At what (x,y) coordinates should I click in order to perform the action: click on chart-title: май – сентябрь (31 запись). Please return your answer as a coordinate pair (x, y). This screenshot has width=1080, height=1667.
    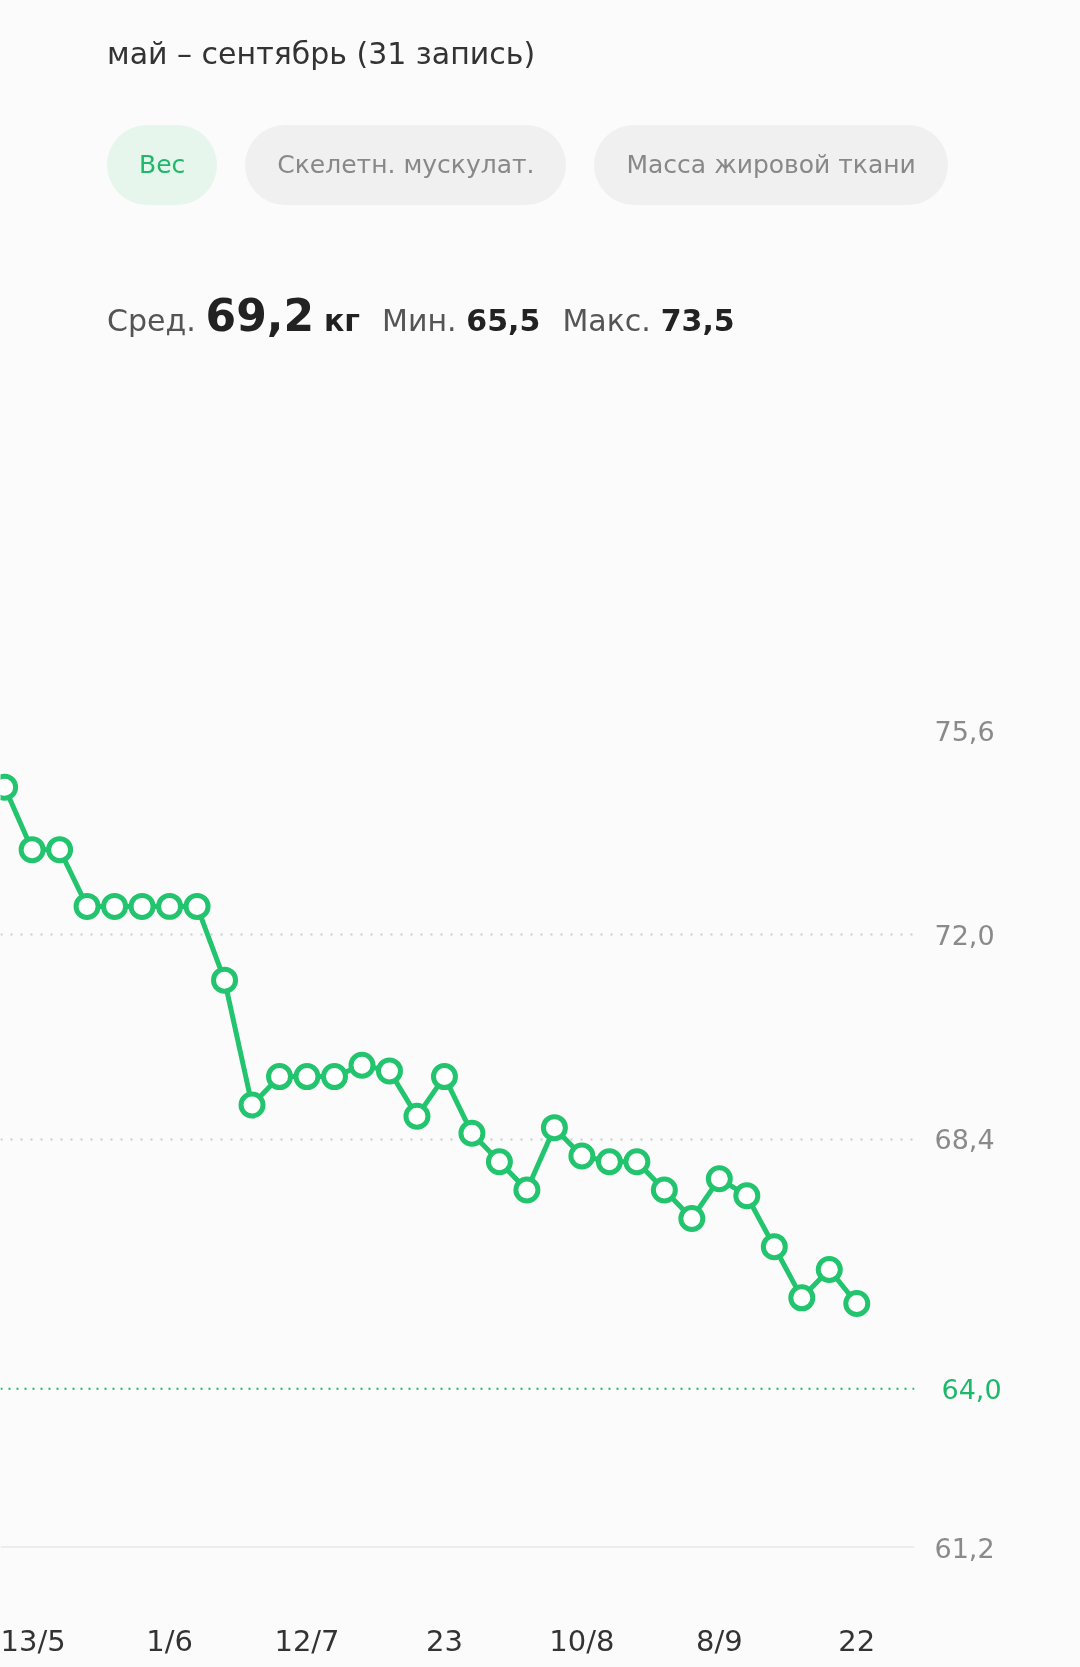
    Looking at the image, I should click on (321, 54).